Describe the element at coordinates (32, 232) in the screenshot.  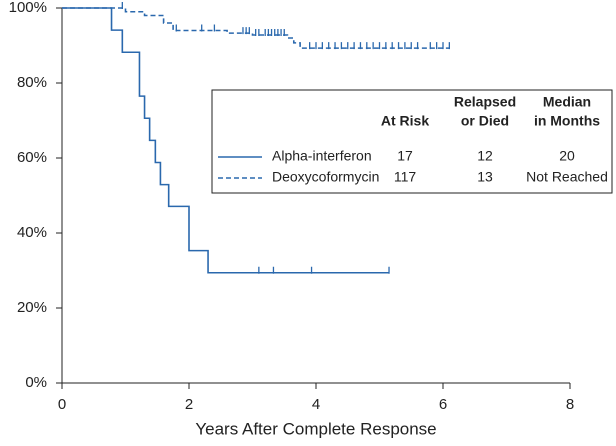
I see `y-tick-label: 40%` at that location.